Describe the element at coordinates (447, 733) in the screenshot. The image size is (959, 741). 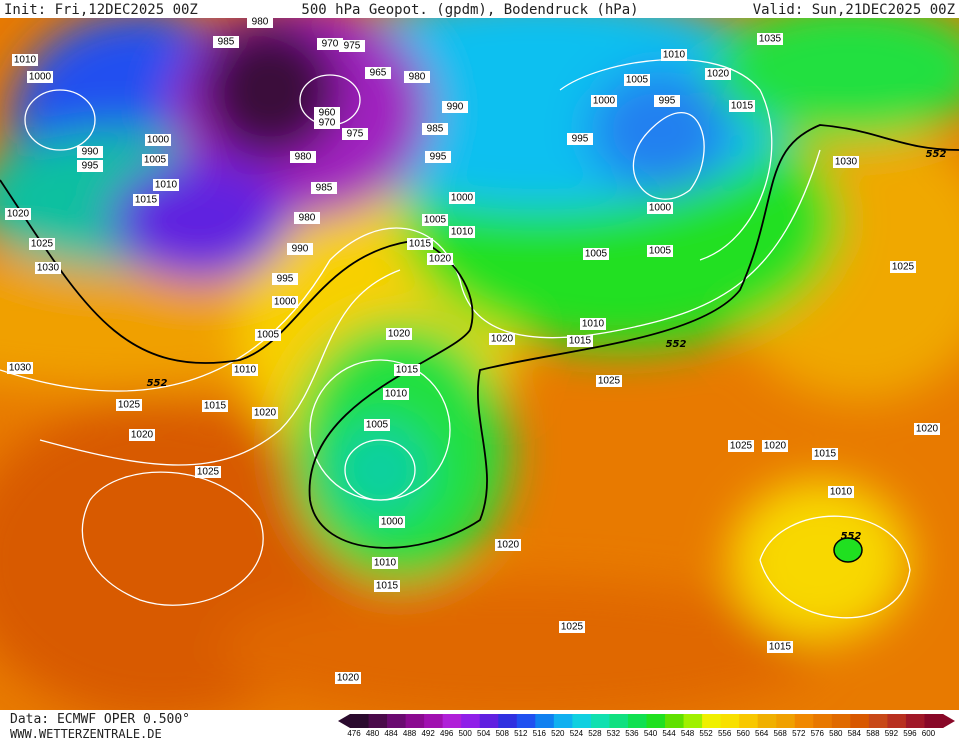
I see `colorbar-label: 496` at that location.